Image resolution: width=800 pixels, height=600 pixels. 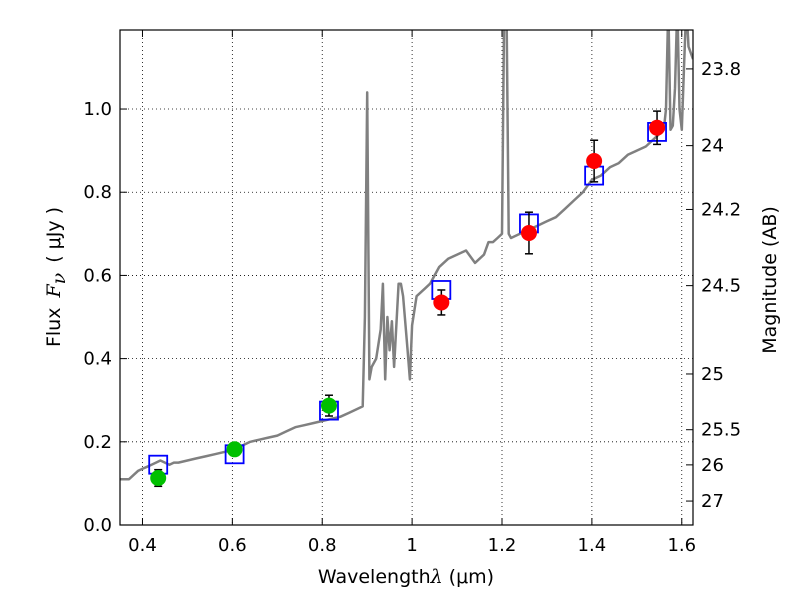 I want to click on magnitude-tick-label: 24.2, so click(x=721, y=209).